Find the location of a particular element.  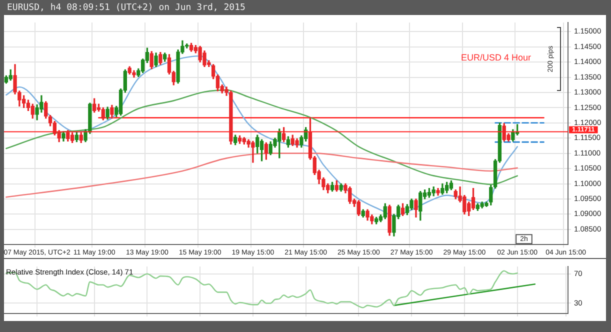

chart-title: EURUSD, h4 08:09:51 (UTC+2) on Jun 3rd, 2015 is located at coordinates (126, 8).